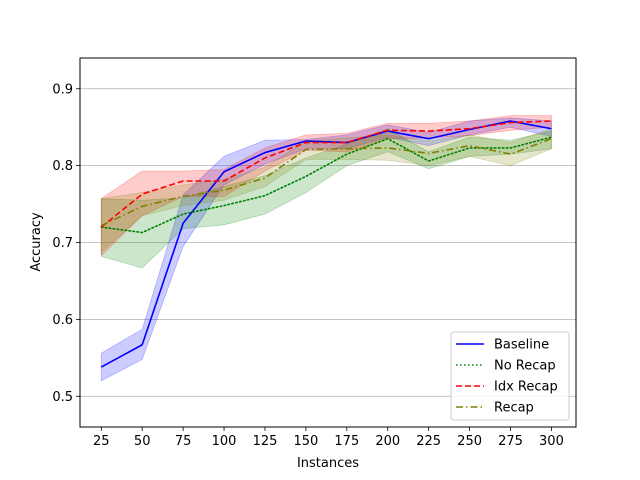 The width and height of the screenshot is (640, 480). What do you see at coordinates (326, 182) in the screenshot?
I see `line-recap` at bounding box center [326, 182].